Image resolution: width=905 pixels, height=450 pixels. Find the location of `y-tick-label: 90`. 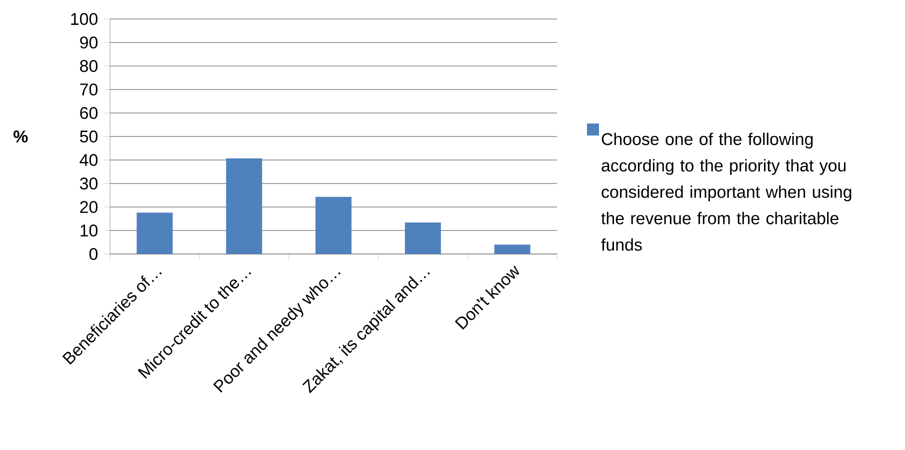

y-tick-label: 90 is located at coordinates (89, 42).